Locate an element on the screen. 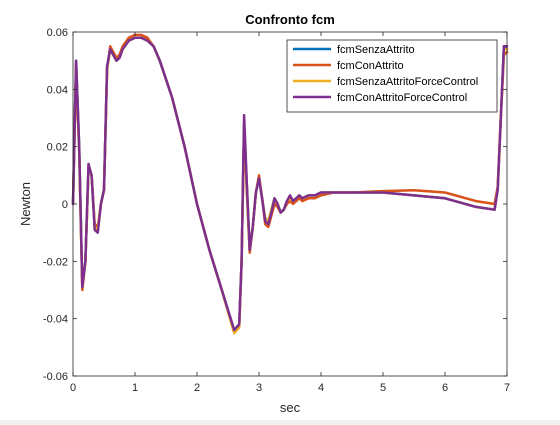 The width and height of the screenshot is (560, 425). legend-box is located at coordinates (392, 76).